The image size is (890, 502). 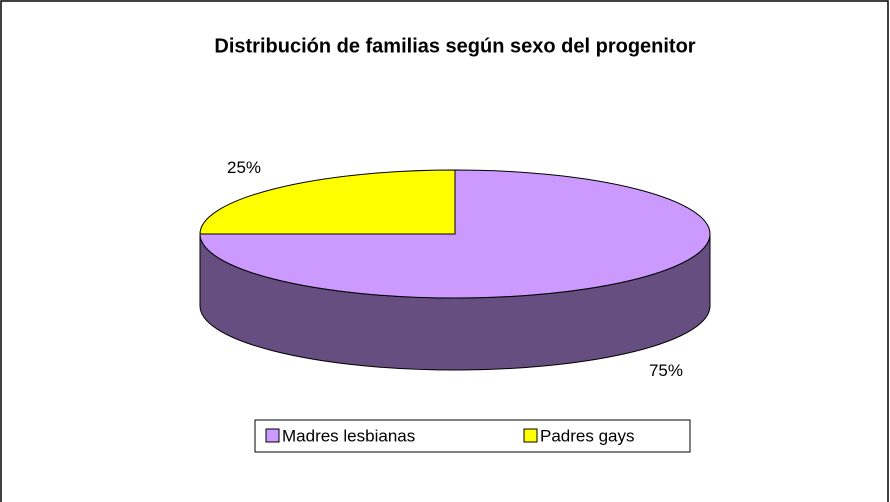 What do you see at coordinates (244, 167) in the screenshot?
I see `data-label: 25%` at bounding box center [244, 167].